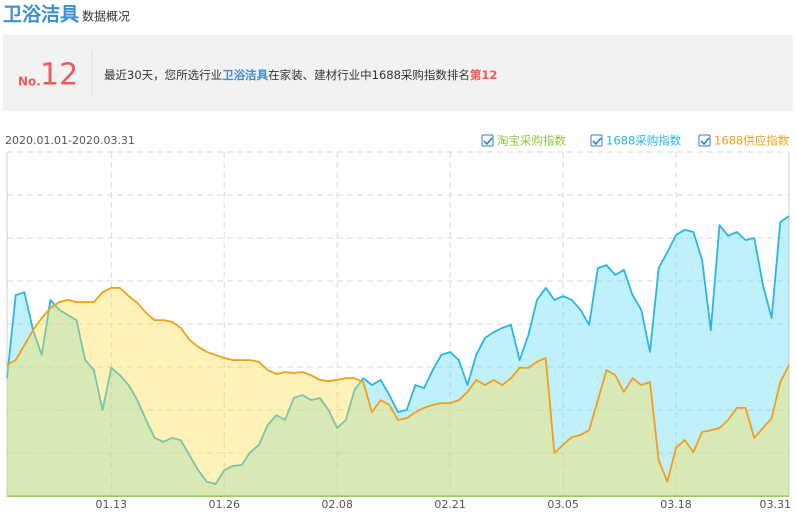 The height and width of the screenshot is (517, 797). Describe the element at coordinates (676, 504) in the screenshot. I see `x-tick-label: 03.18` at that location.